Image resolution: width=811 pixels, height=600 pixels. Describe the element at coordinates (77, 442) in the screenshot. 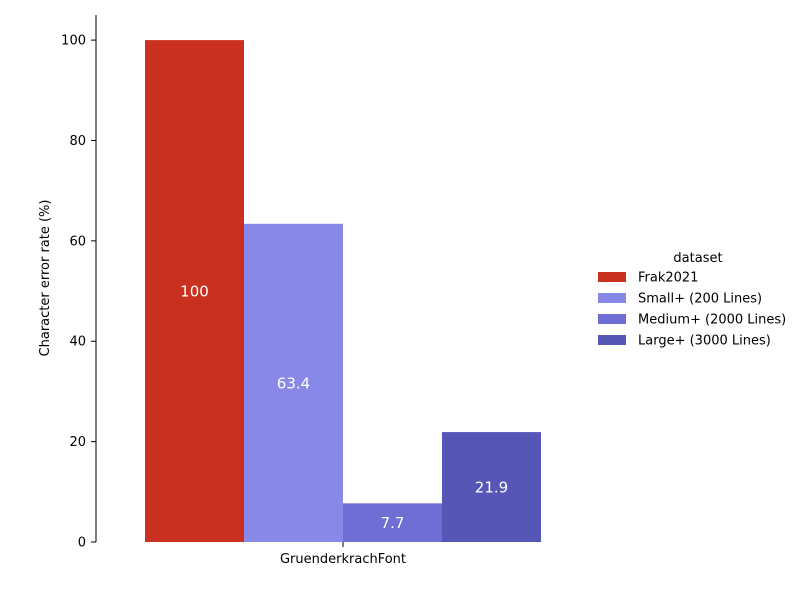

I see `y-tick-label: 20` at that location.